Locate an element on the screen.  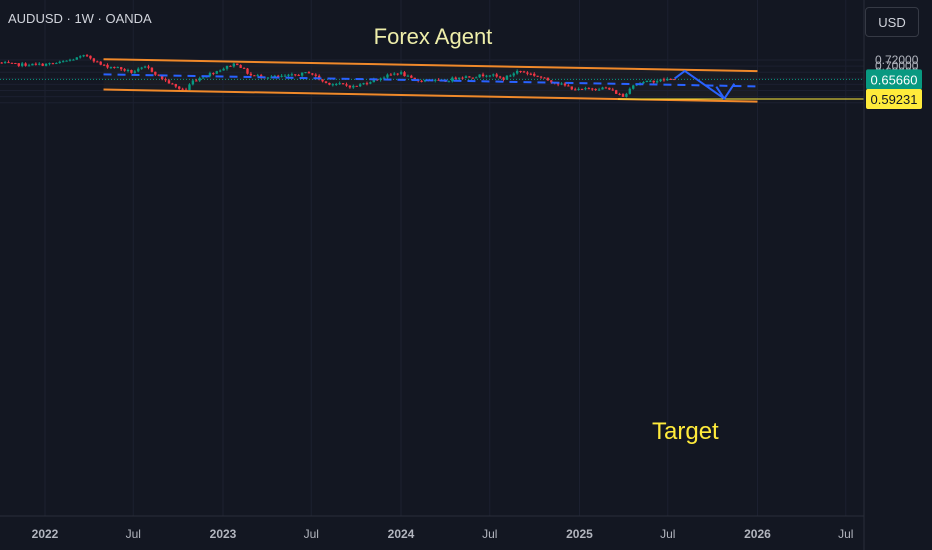
time-axis: 2022 Jul 2023 Jul 2024 Jul 2025 Jul 2026 Jul is located at coordinates (443, 534).